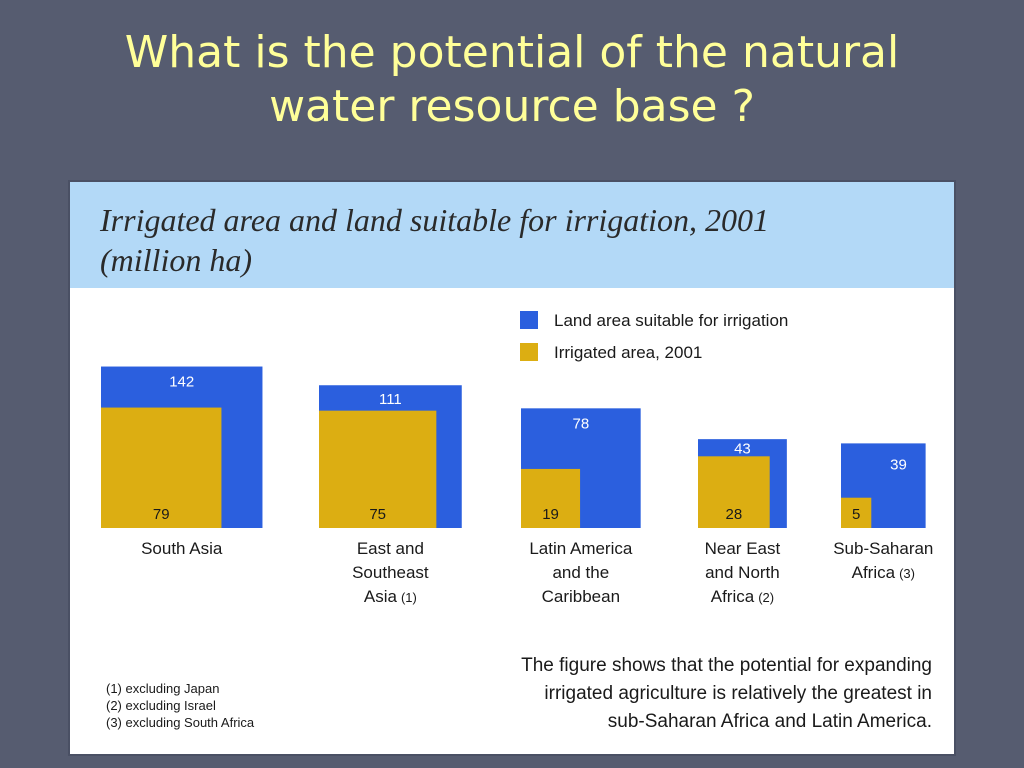 The image size is (1024, 768). I want to click on value-label-suitable: 142, so click(181, 382).